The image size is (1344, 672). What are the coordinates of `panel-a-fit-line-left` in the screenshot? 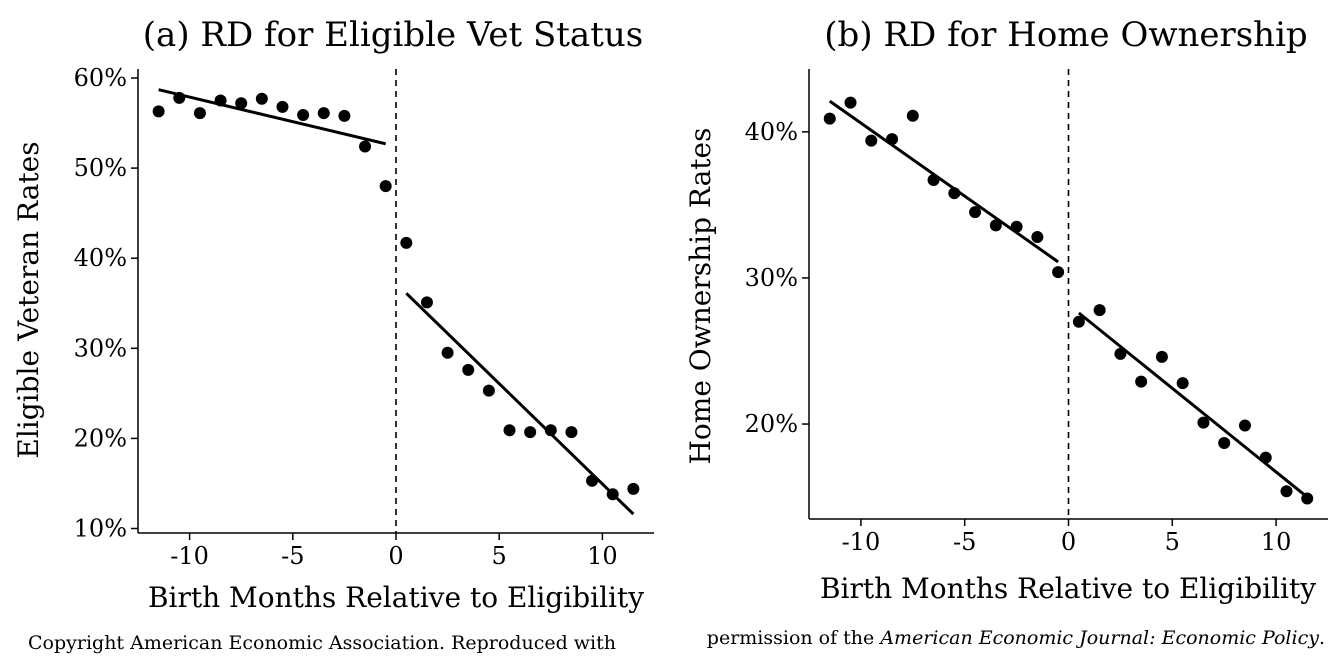 It's located at (272, 117).